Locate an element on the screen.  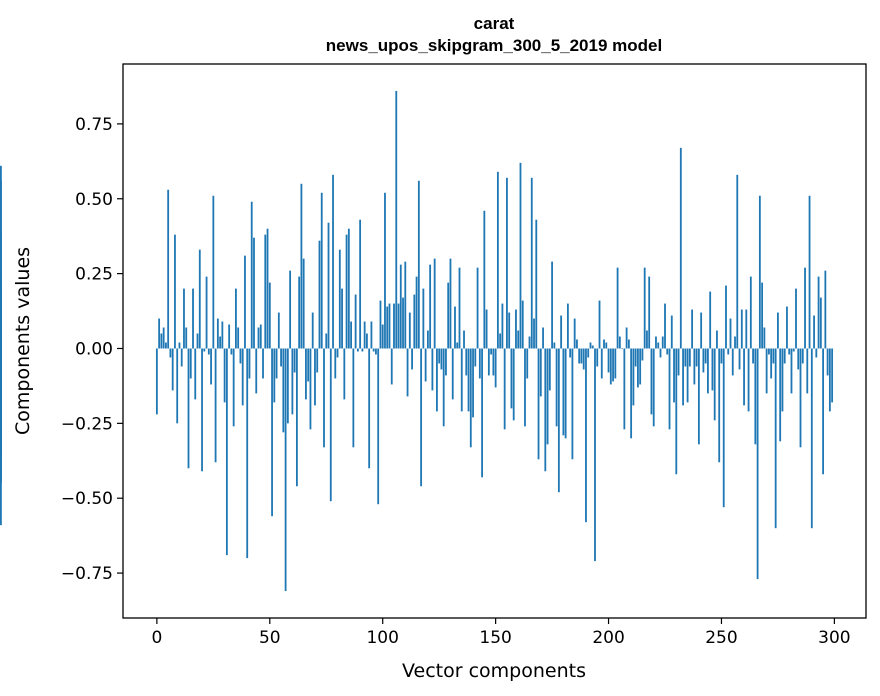
y-tick-label: −0.50 is located at coordinates (87, 499).